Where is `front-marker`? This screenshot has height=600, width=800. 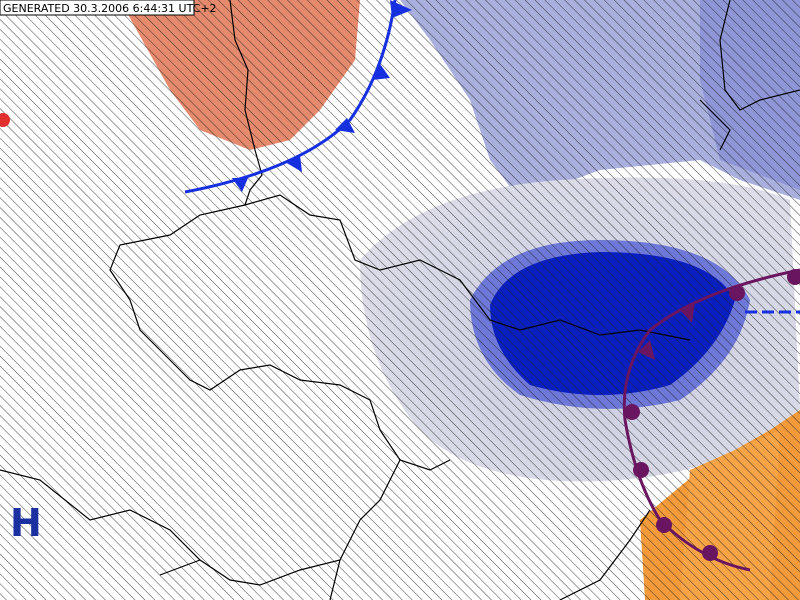
front-marker is located at coordinates (5, 120).